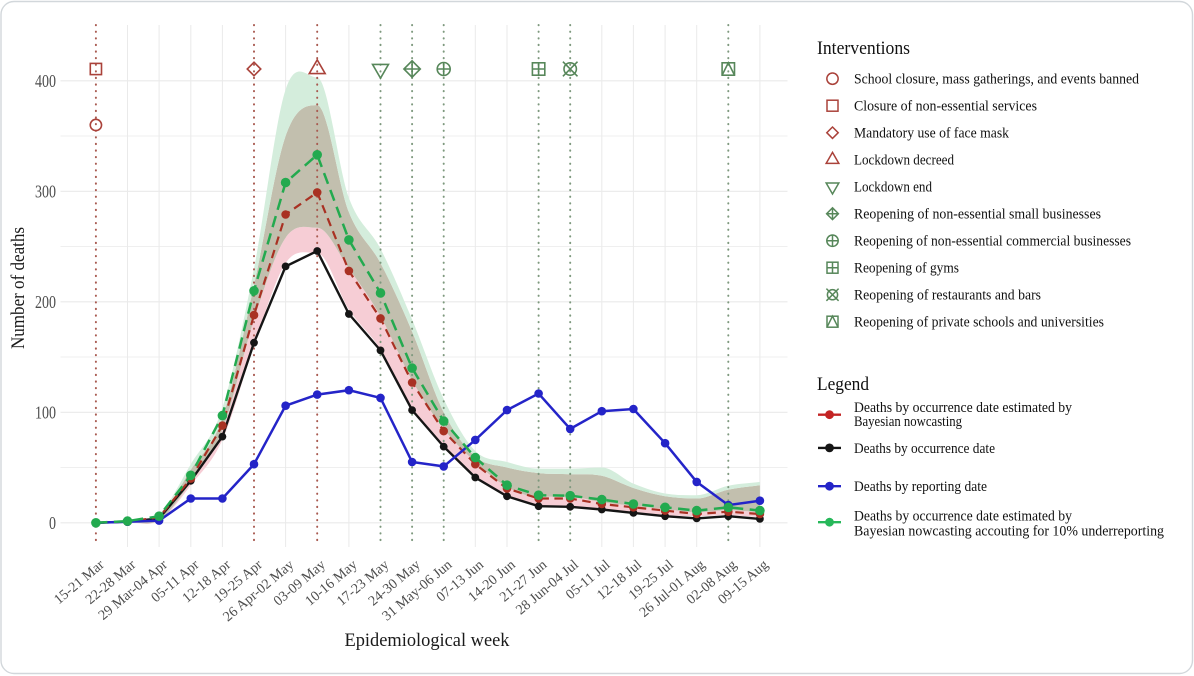 The height and width of the screenshot is (676, 1194). Describe the element at coordinates (45, 81) in the screenshot. I see `svg-text: 400` at that location.